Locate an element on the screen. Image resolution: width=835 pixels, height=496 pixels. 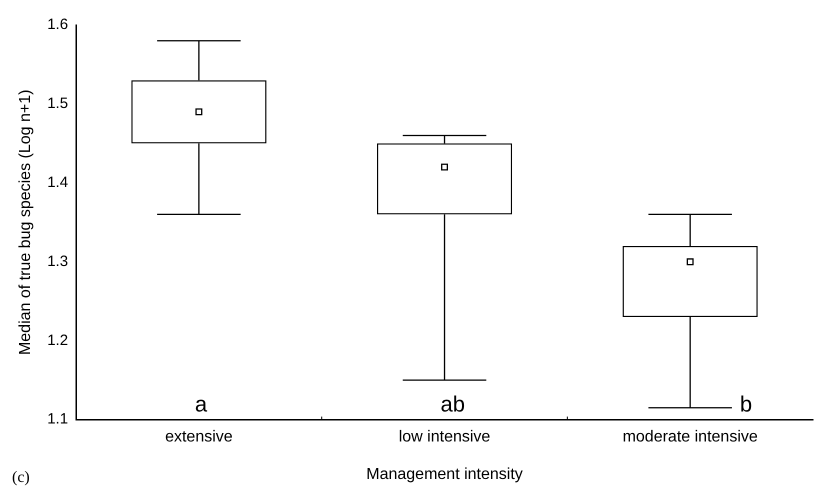
y-tick-label: 1.5 is located at coordinates (57, 103).